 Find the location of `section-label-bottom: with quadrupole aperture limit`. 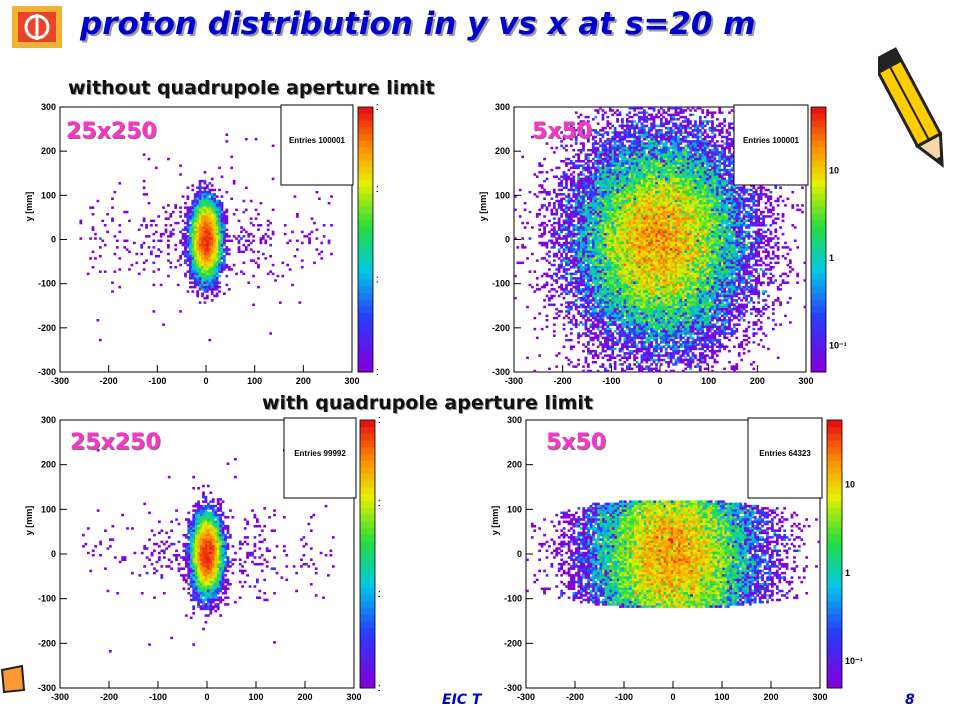

section-label-bottom: with quadrupole aperture limit is located at coordinates (427, 403).